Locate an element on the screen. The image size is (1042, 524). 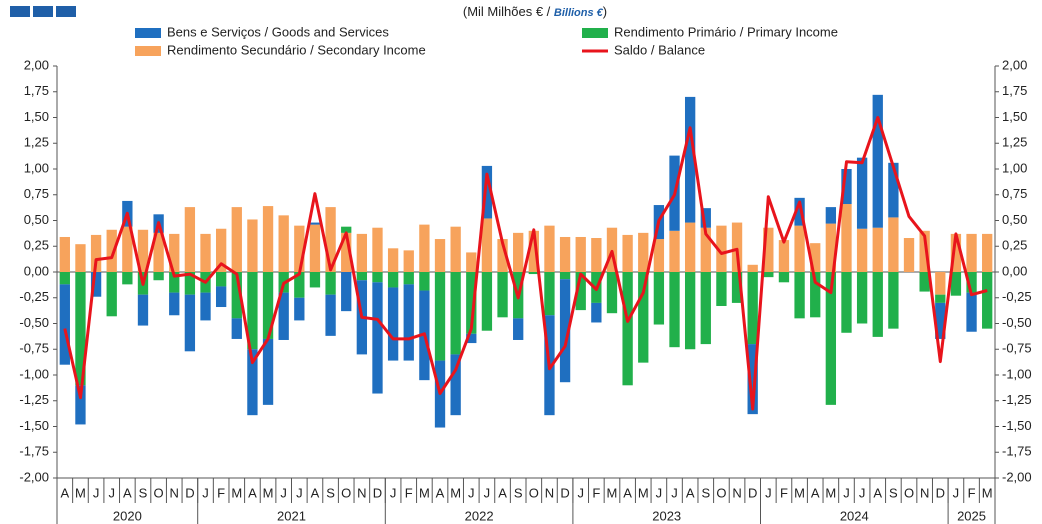
legend-label: Bens e Serviços / Goods and Services is located at coordinates (278, 31).